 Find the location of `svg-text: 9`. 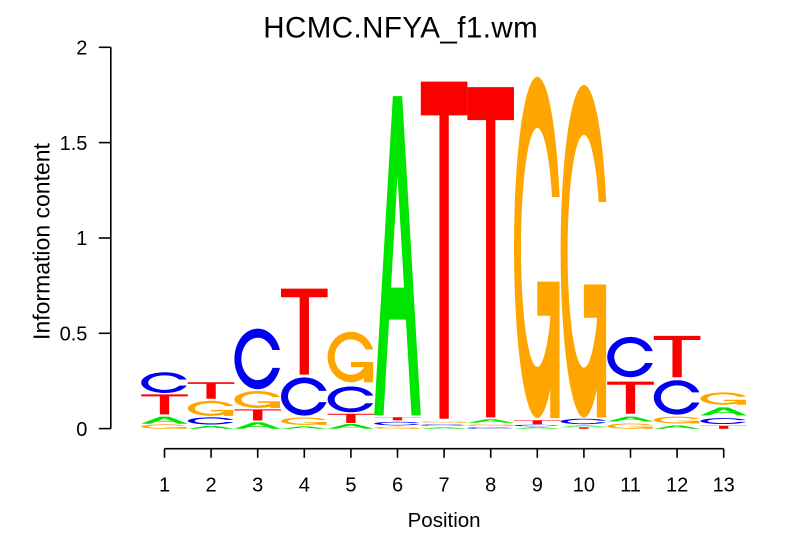

svg-text: 9 is located at coordinates (537, 485).